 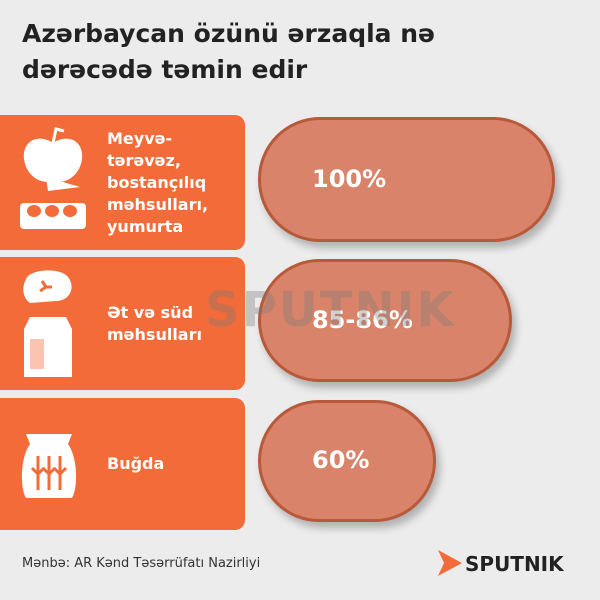 I want to click on brand-logo, so click(x=450, y=563).